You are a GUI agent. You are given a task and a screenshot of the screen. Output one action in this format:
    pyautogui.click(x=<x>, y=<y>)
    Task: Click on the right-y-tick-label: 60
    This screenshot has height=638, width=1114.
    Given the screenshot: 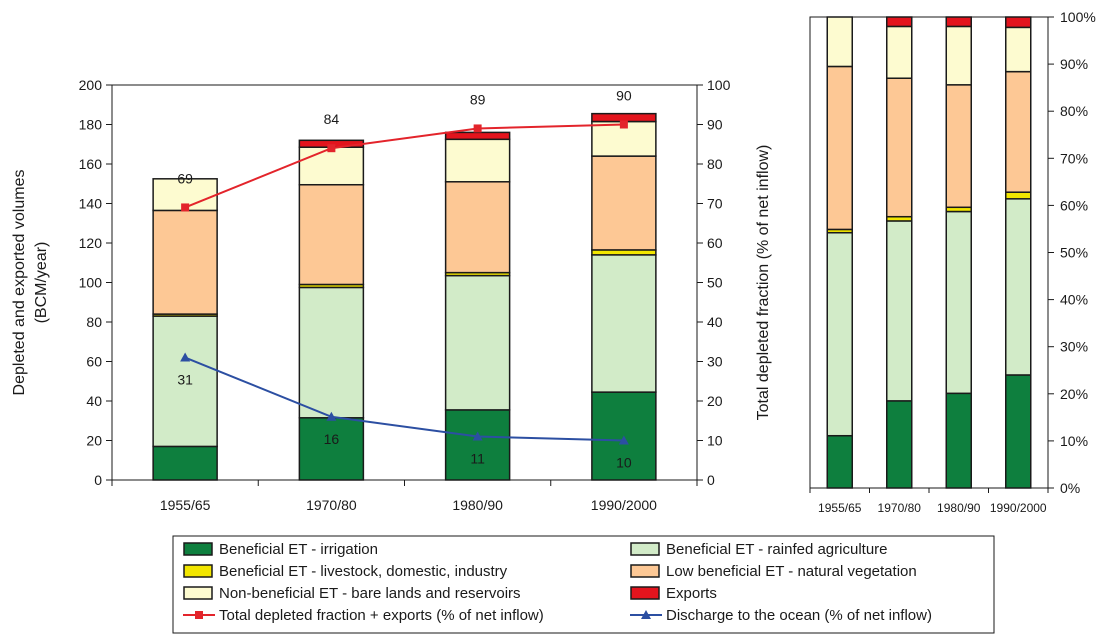 What is the action you would take?
    pyautogui.click(x=715, y=243)
    